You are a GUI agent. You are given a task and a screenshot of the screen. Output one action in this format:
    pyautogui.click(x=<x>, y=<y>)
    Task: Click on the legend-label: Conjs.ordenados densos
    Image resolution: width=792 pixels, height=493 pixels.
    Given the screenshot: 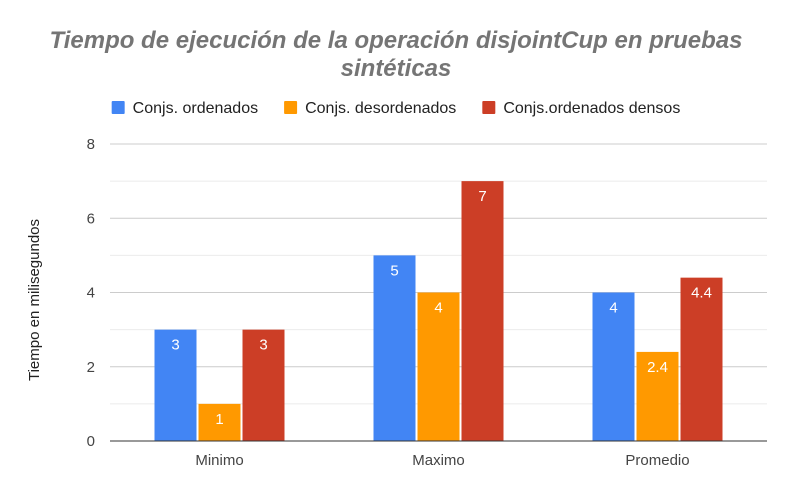 What is the action you would take?
    pyautogui.click(x=591, y=108)
    